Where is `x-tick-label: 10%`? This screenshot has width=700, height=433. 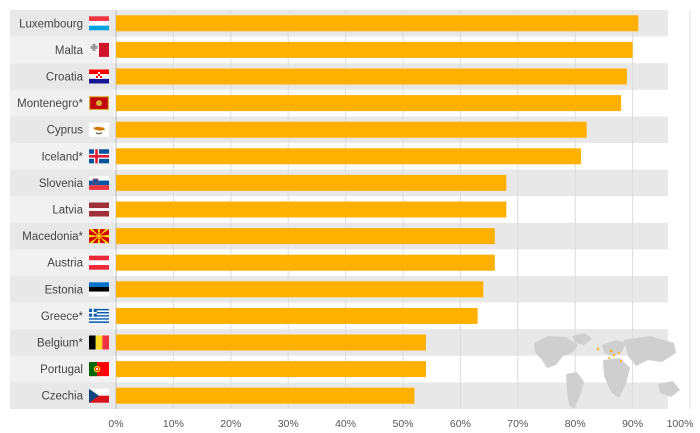
x-tick-label: 10% is located at coordinates (173, 424).